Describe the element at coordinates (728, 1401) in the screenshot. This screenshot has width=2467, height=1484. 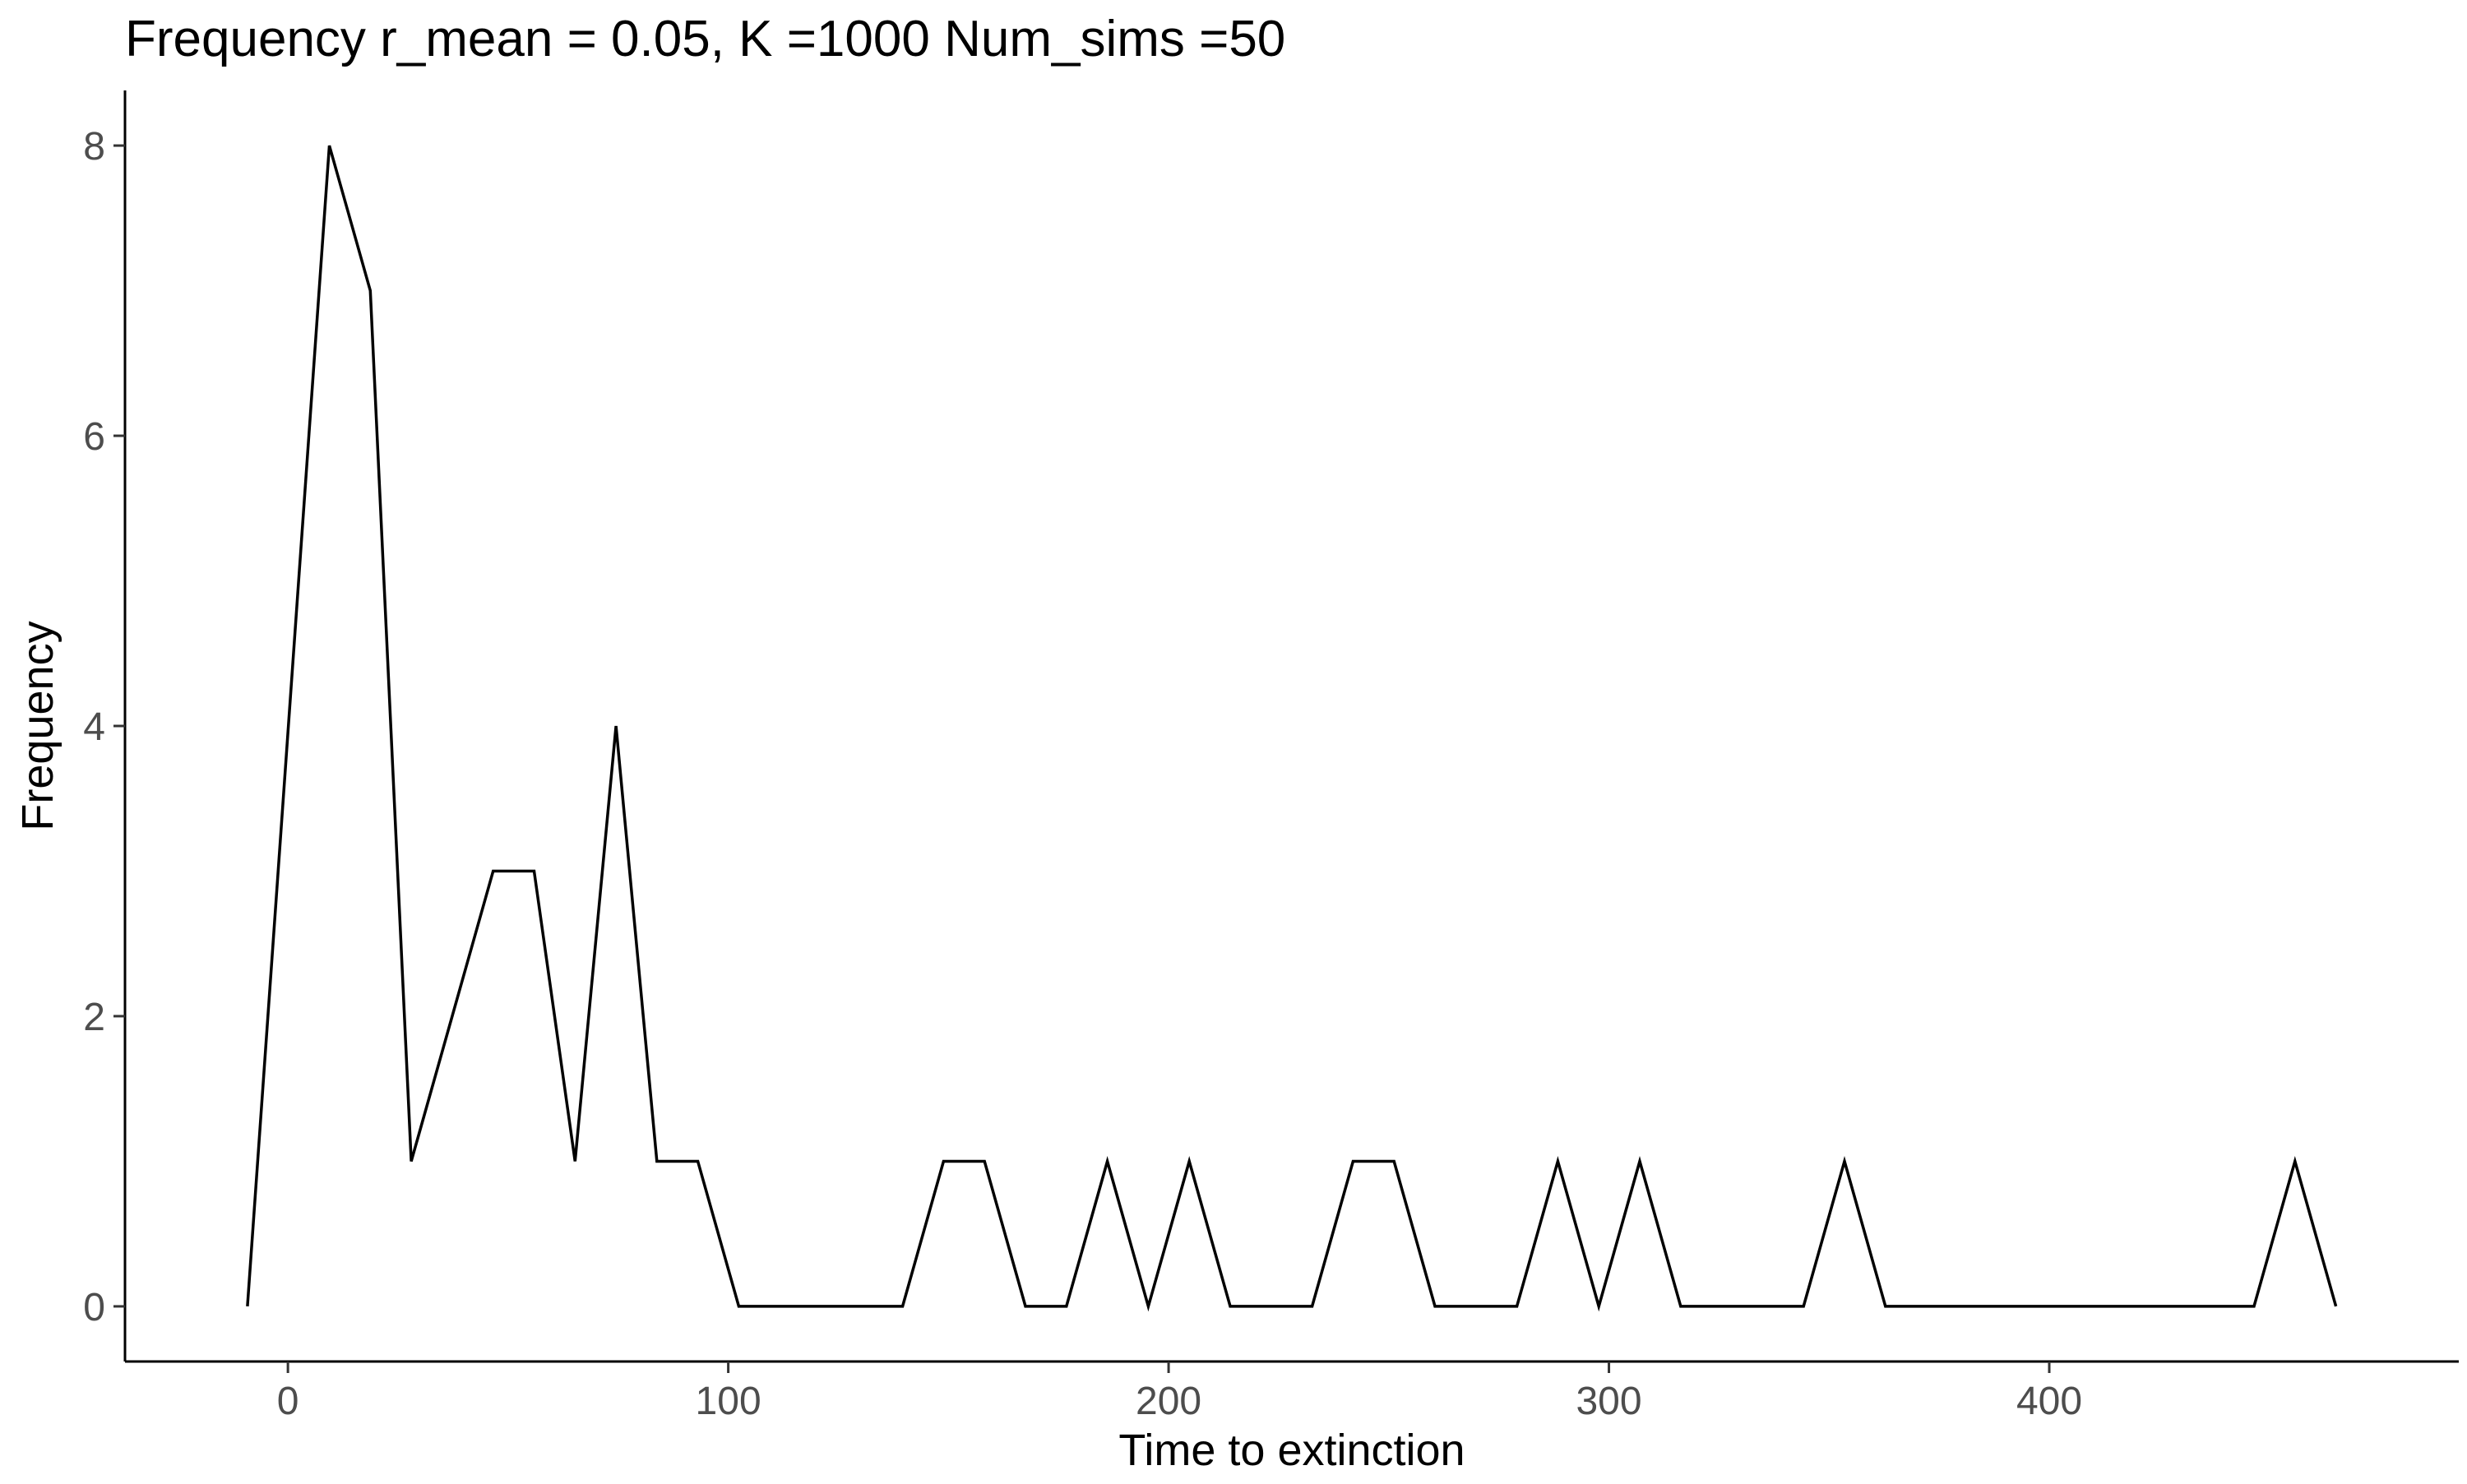
I see `x-tick-label: 100` at that location.